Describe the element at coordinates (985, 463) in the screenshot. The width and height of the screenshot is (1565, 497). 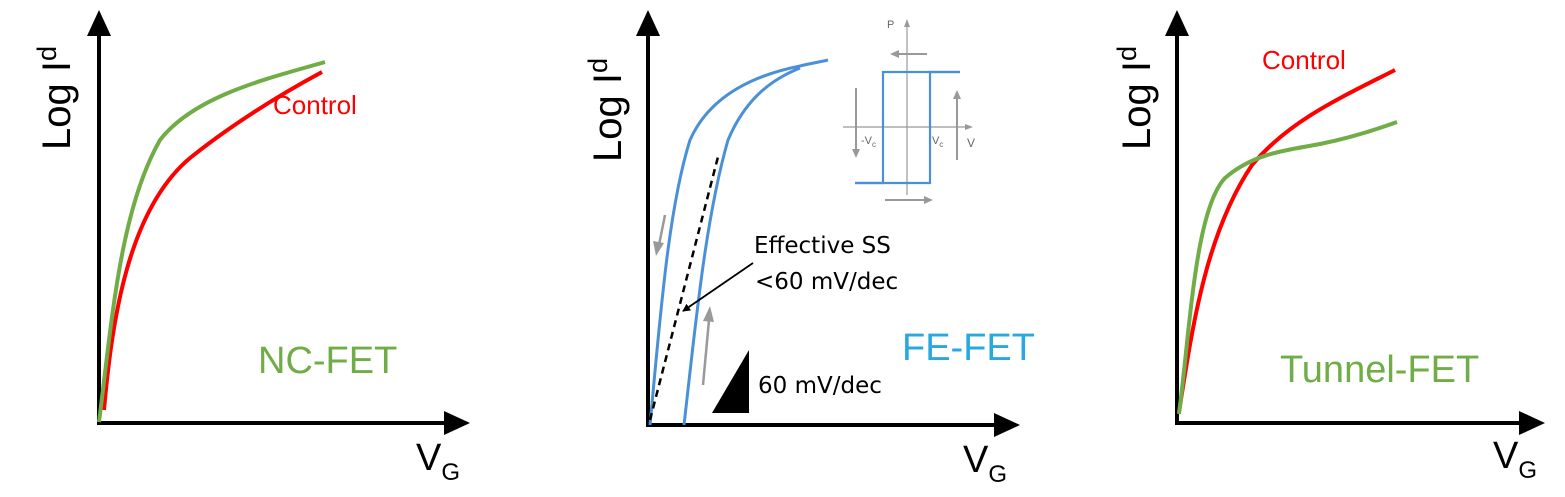
I see `fe-x-axis-label: VG` at that location.